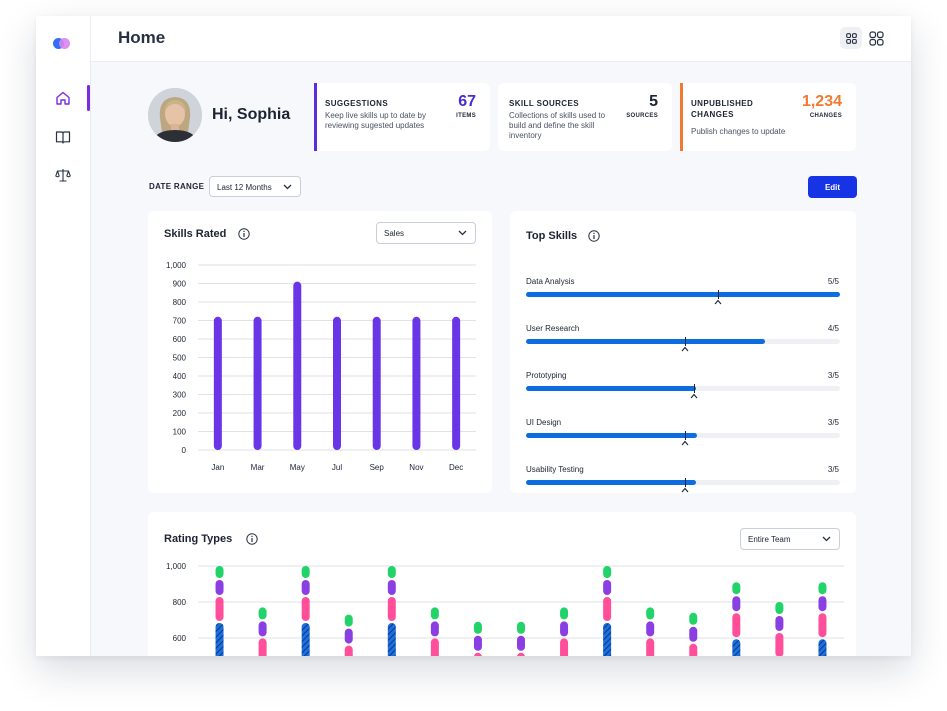 The height and width of the screenshot is (711, 947). I want to click on profile-card: Hi, Sophia, so click(228, 117).